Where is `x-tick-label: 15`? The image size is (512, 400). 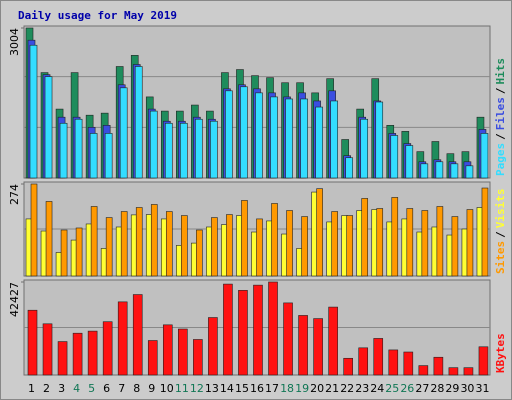
x-tick-label: 15 is located at coordinates (242, 388).